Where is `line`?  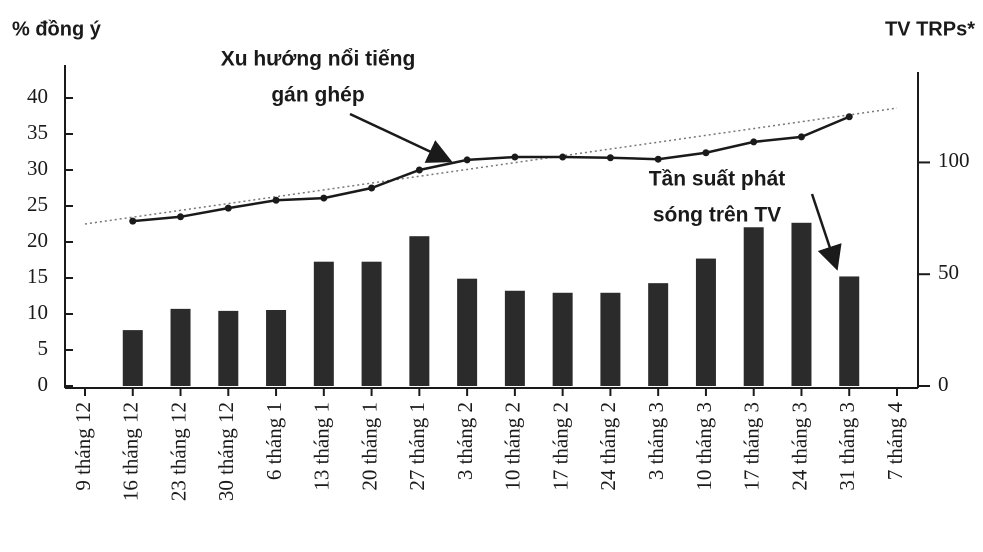
line is located at coordinates (491, 169).